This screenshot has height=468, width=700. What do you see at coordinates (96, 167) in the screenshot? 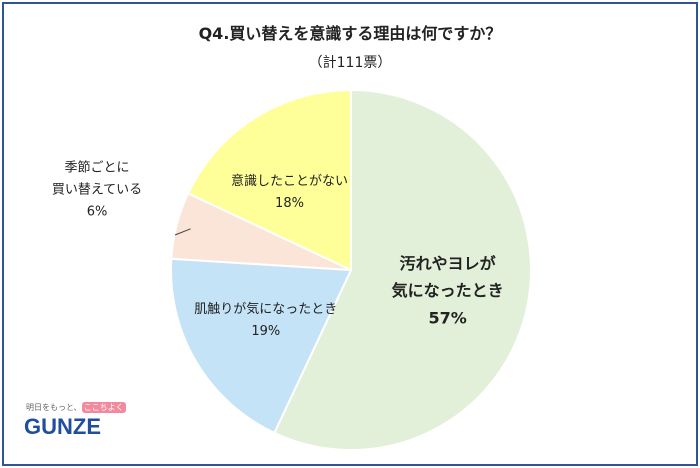
I see `slice-label-seasonal: 季節ごとに` at bounding box center [96, 167].